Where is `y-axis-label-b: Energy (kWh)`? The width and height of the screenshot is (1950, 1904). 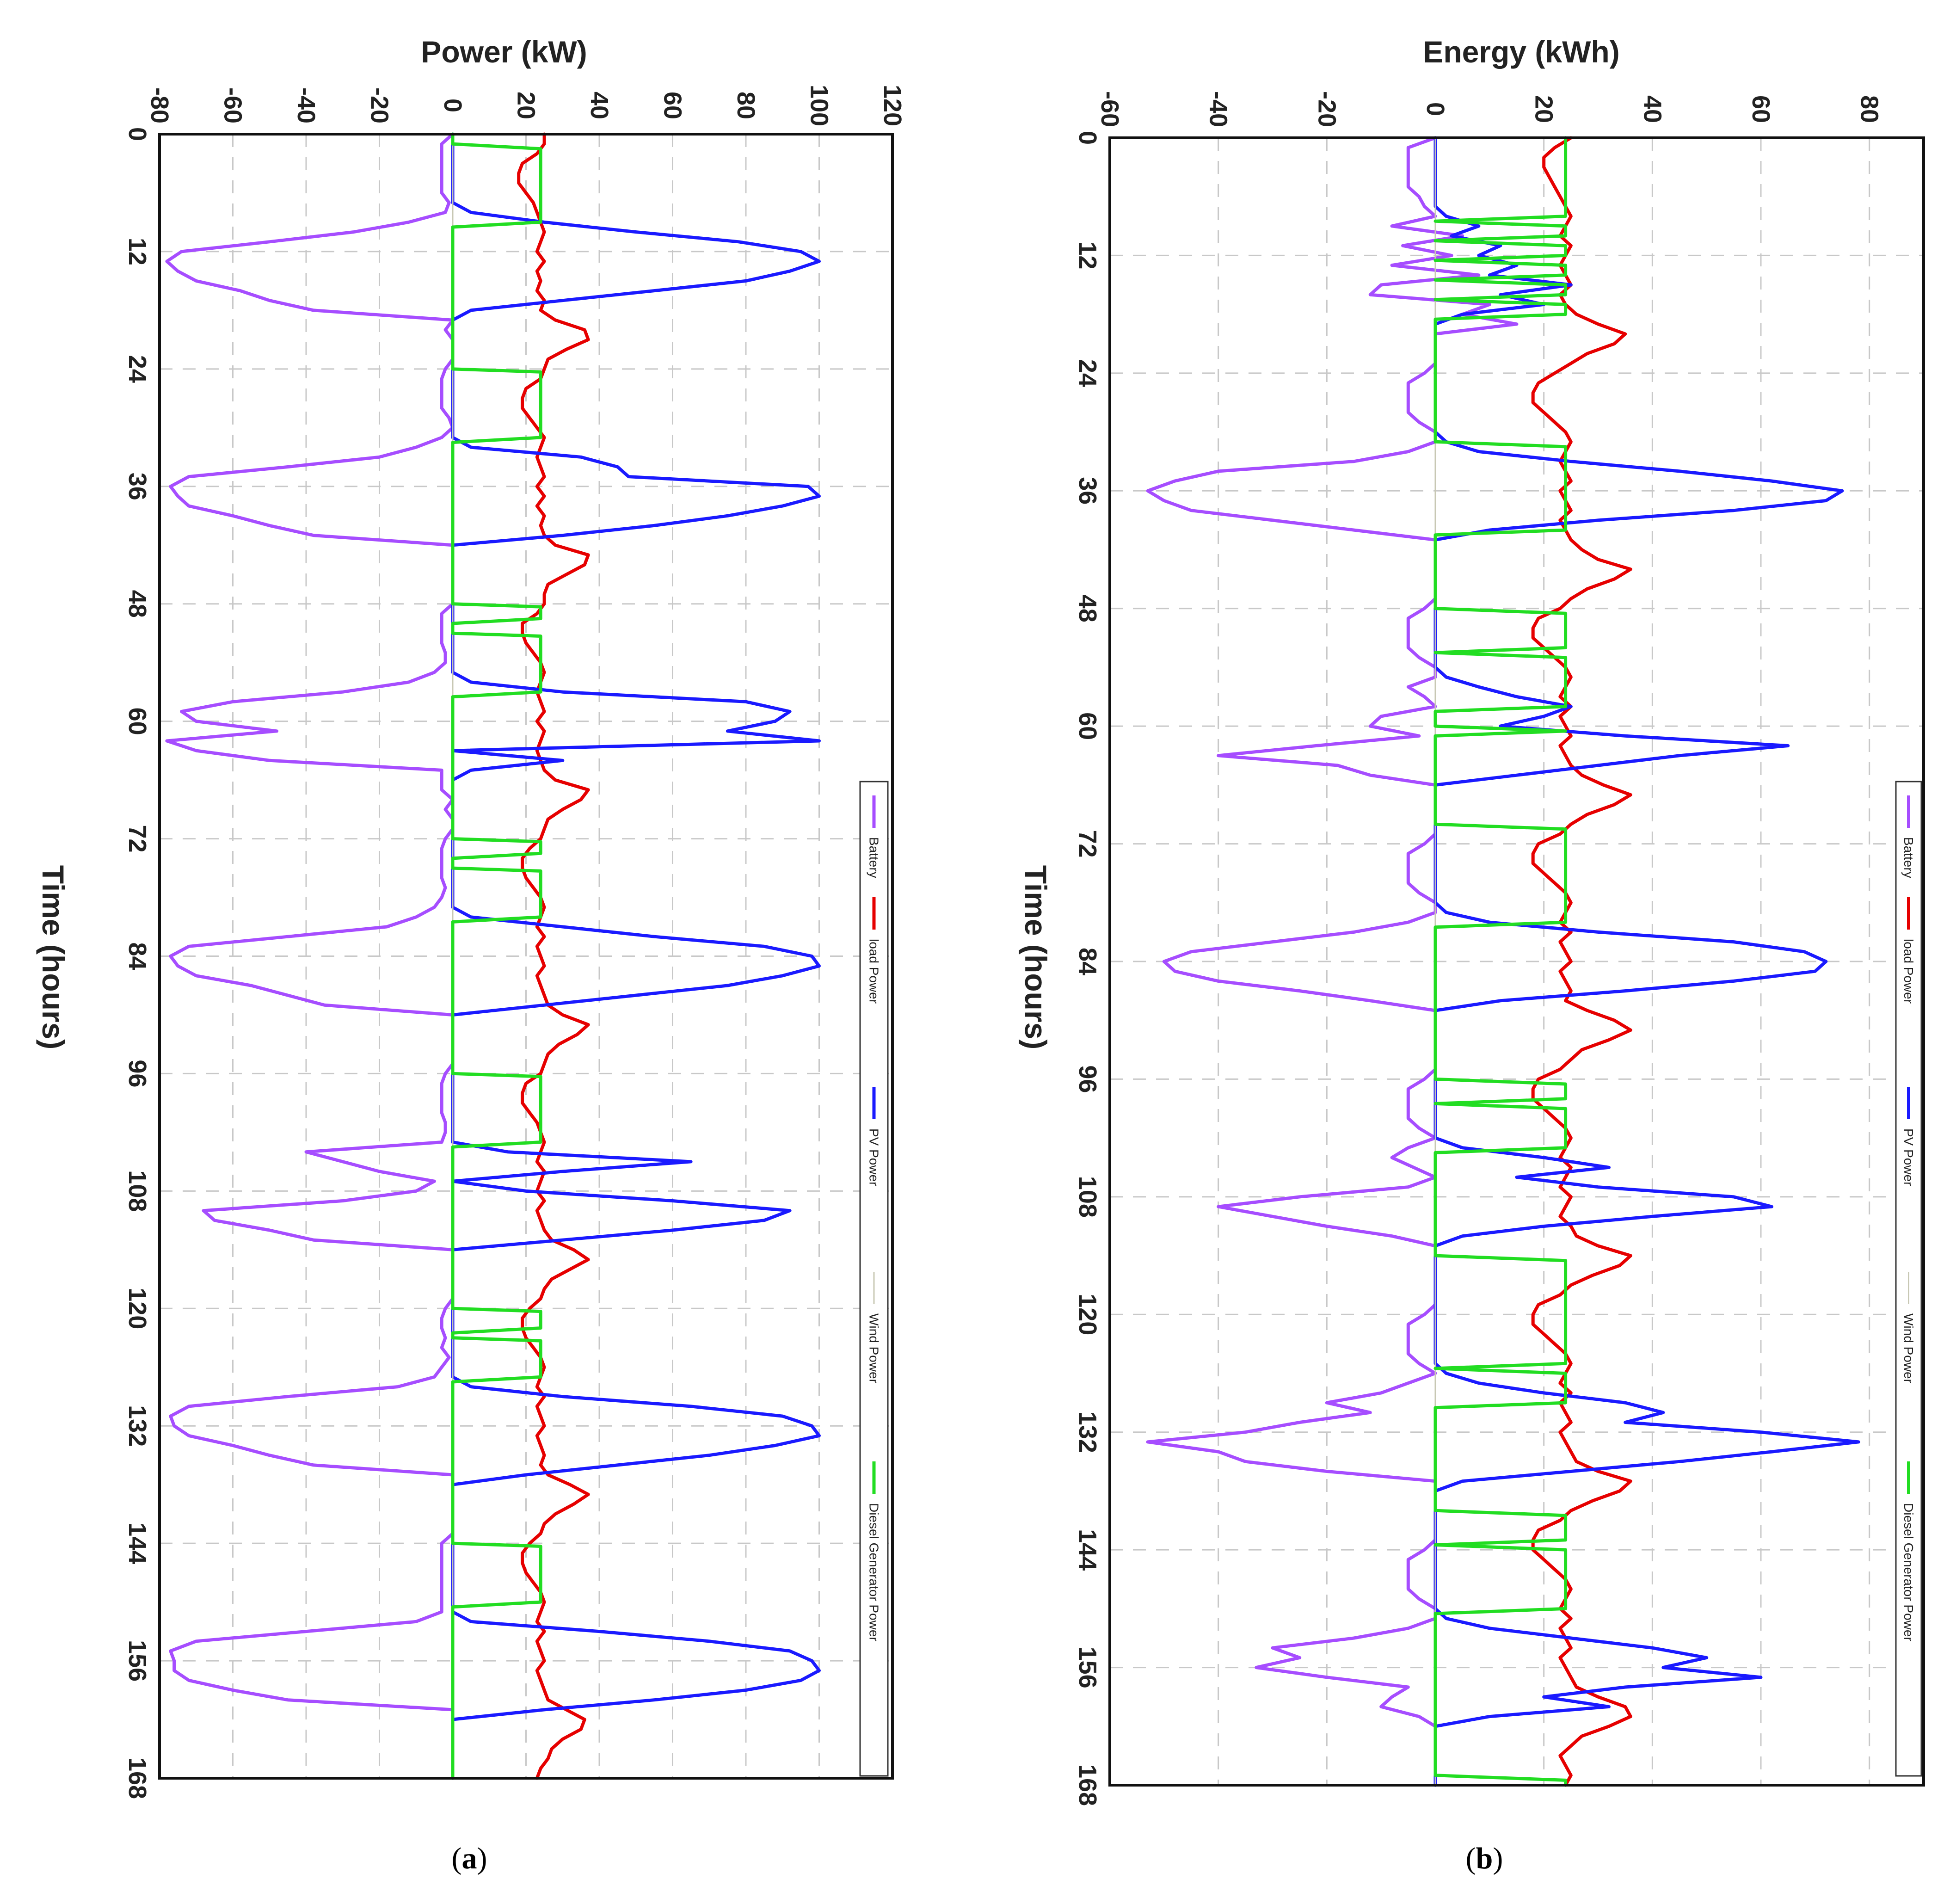
y-axis-label-b: Energy (kWh) is located at coordinates (1521, 52).